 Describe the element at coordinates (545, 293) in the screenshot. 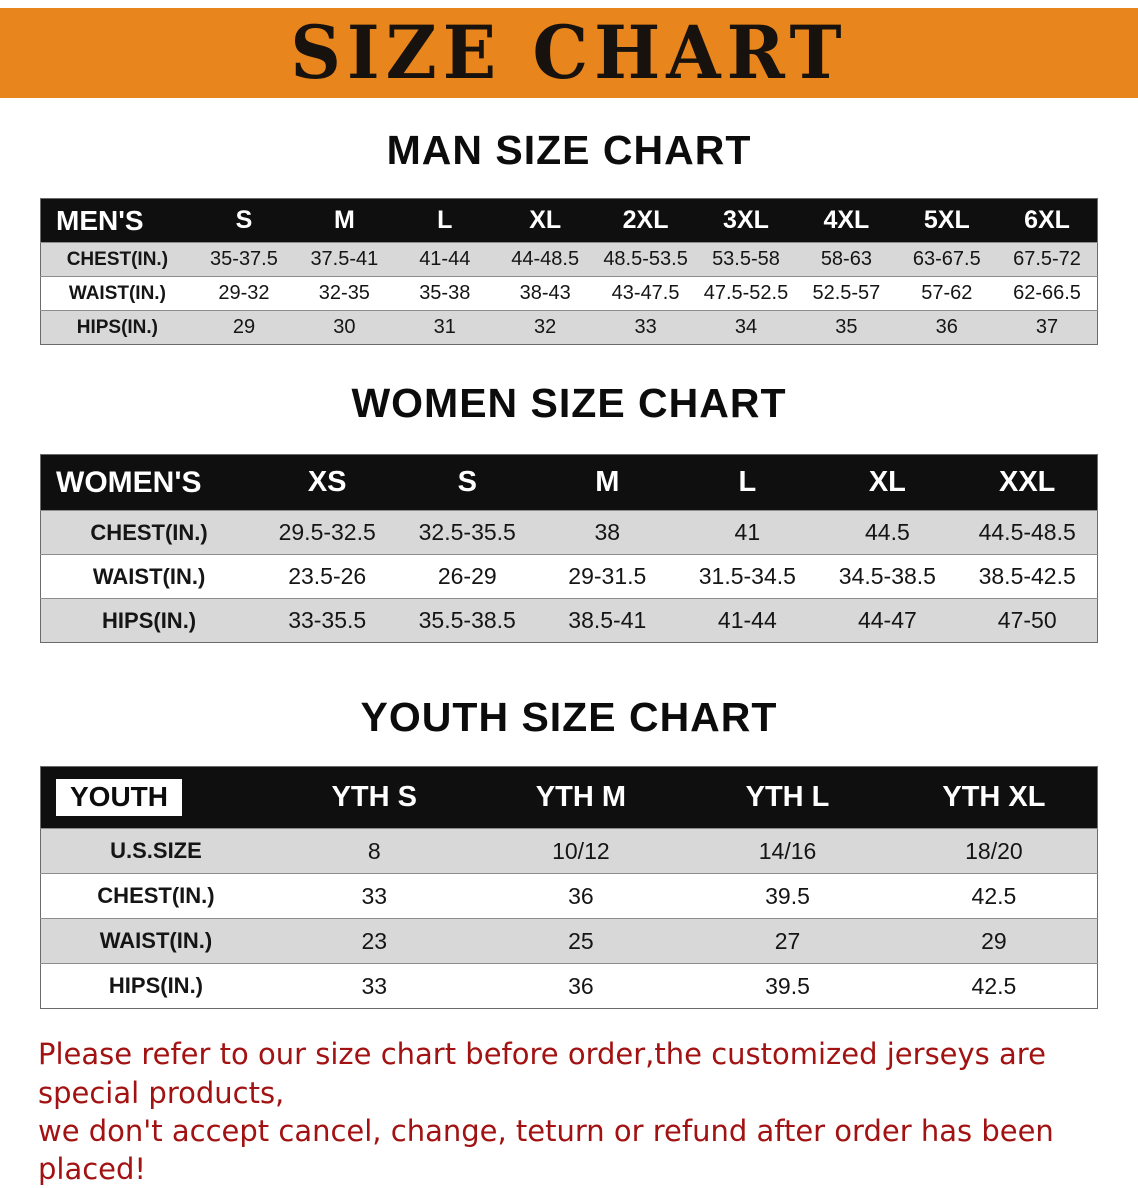

I see `size-value: 38-43` at that location.